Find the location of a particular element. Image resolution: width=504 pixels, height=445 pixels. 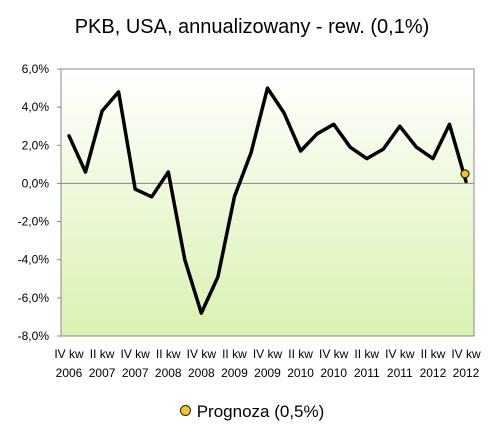

y-tick-label: -4,0% is located at coordinates (34, 260).